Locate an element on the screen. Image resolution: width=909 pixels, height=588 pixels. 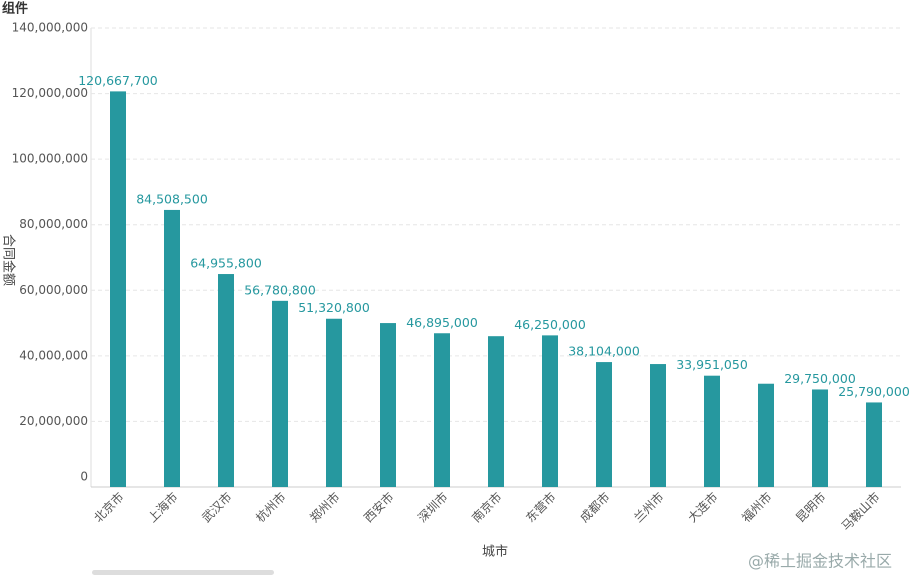
data-label: 25,790,000 is located at coordinates (873, 391).